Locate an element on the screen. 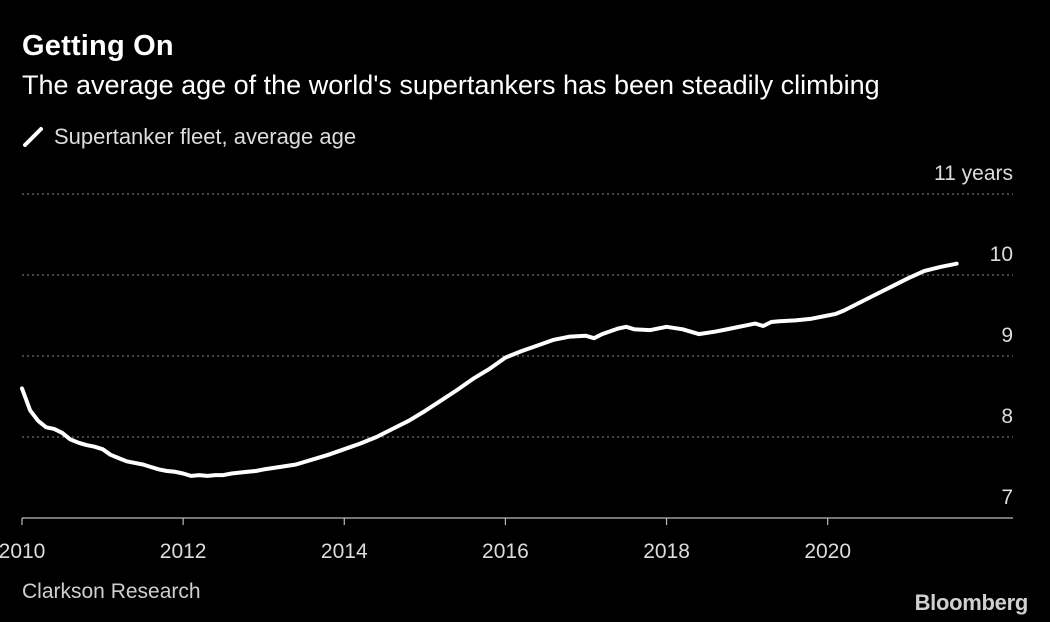 This screenshot has width=1050, height=622. legend-label: Supertanker fleet, average age is located at coordinates (205, 136).